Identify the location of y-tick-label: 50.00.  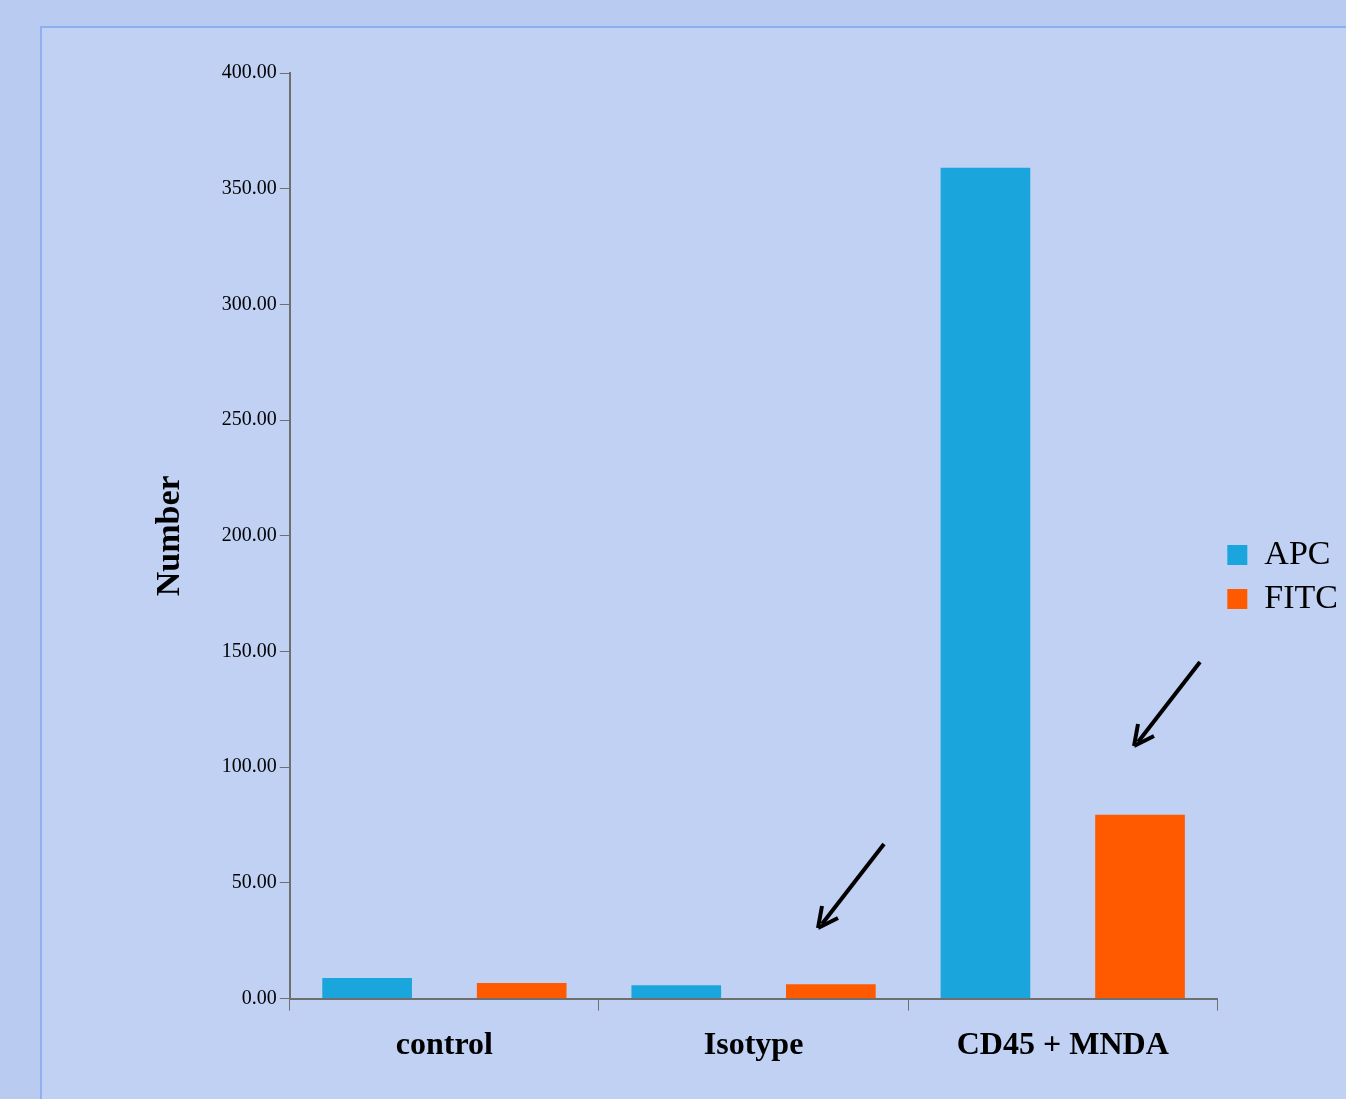
(254, 881).